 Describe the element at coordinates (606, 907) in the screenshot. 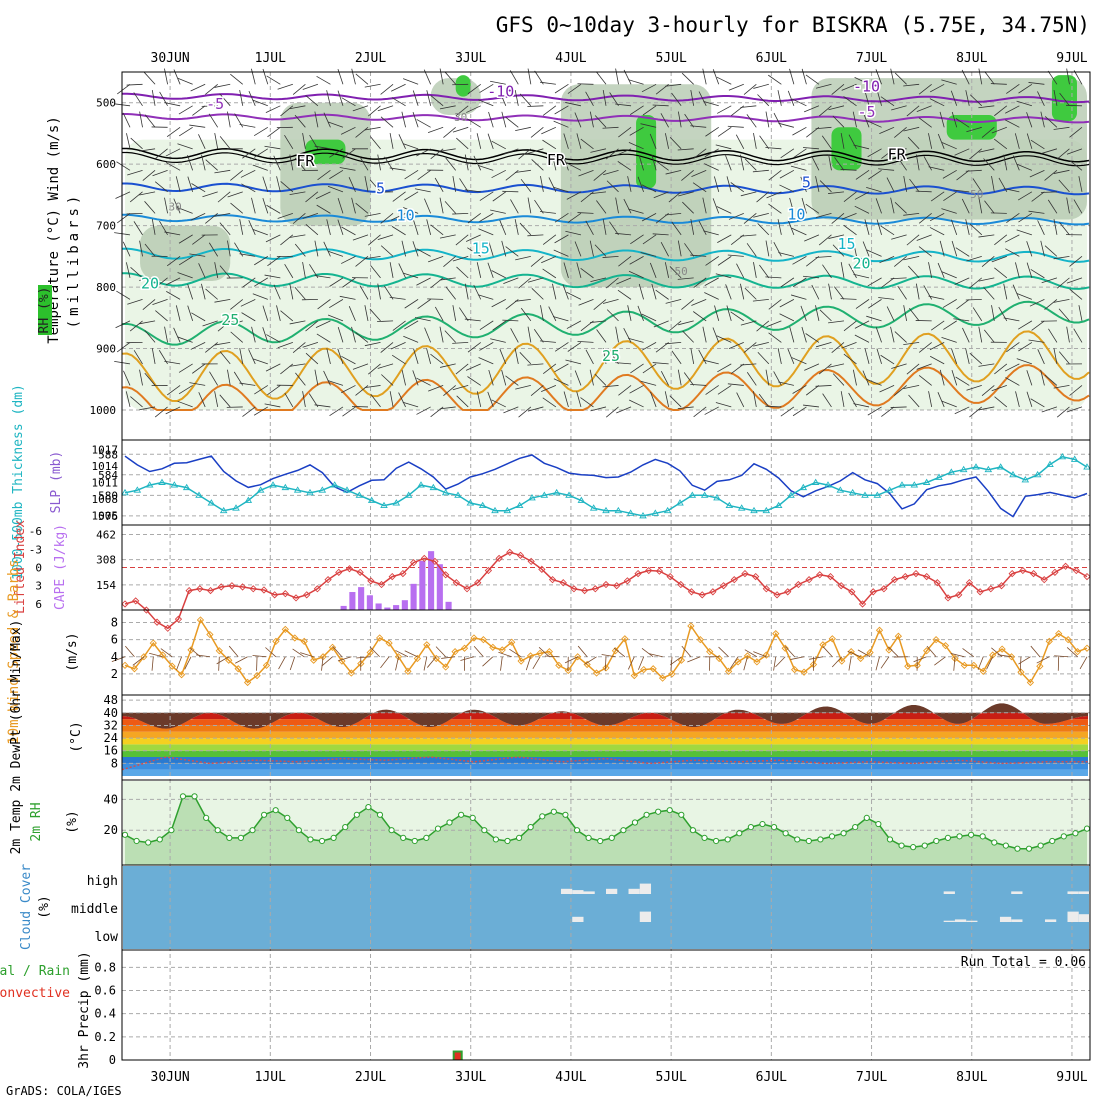

I see `cloud-panel-background` at that location.